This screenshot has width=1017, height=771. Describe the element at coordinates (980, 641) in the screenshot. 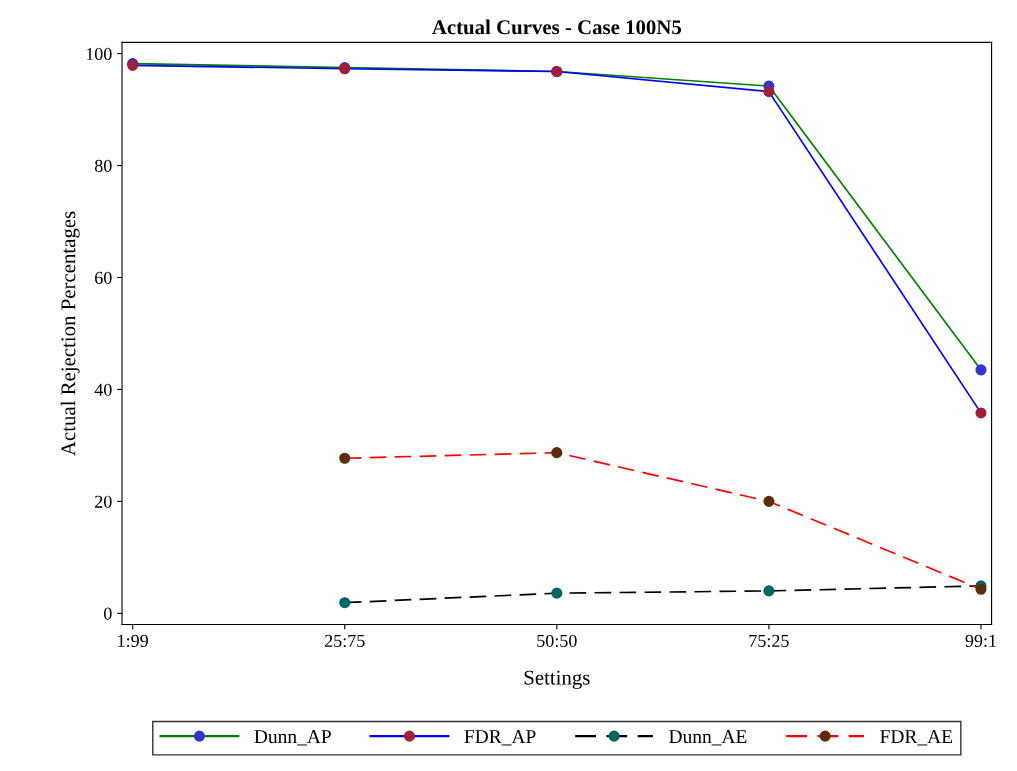

I see `x-tick-label: 99:1` at that location.